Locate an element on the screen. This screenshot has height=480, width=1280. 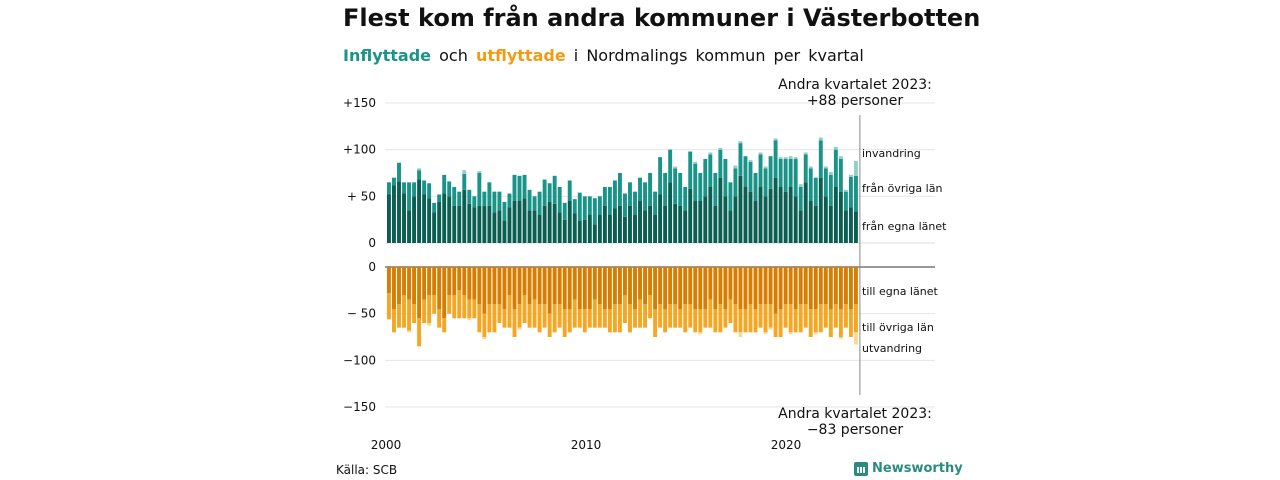
subtitle-rest: i Nordmalings kommun per kvartal is located at coordinates (718, 55).